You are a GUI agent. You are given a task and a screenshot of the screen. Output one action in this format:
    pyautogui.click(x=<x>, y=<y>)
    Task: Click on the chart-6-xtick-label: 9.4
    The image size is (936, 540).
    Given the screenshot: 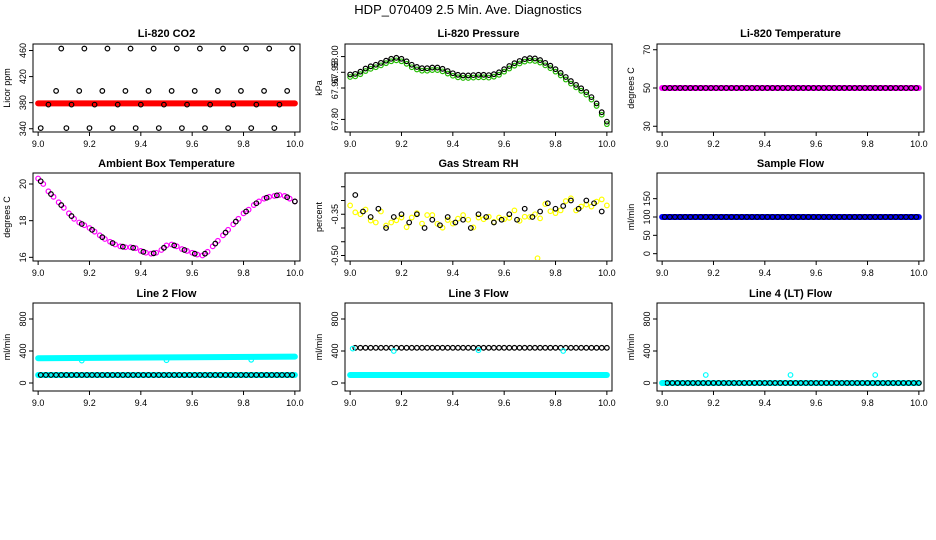 What is the action you would take?
    pyautogui.click(x=141, y=403)
    